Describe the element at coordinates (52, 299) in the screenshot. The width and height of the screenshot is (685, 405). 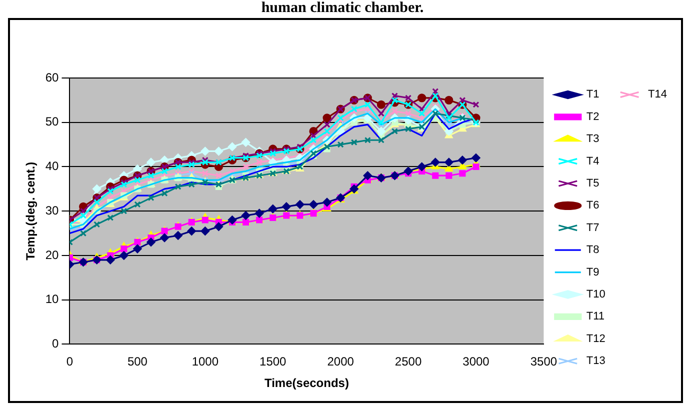
I see `y-tick-label: 10` at that location.